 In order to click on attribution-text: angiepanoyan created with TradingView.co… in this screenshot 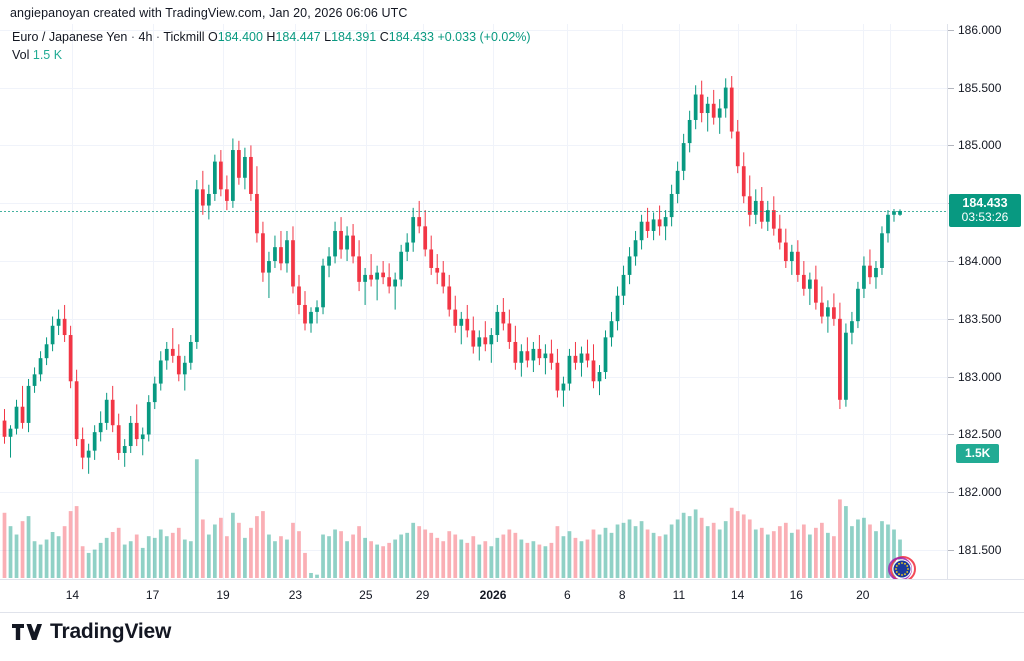, I will do `click(209, 13)`.